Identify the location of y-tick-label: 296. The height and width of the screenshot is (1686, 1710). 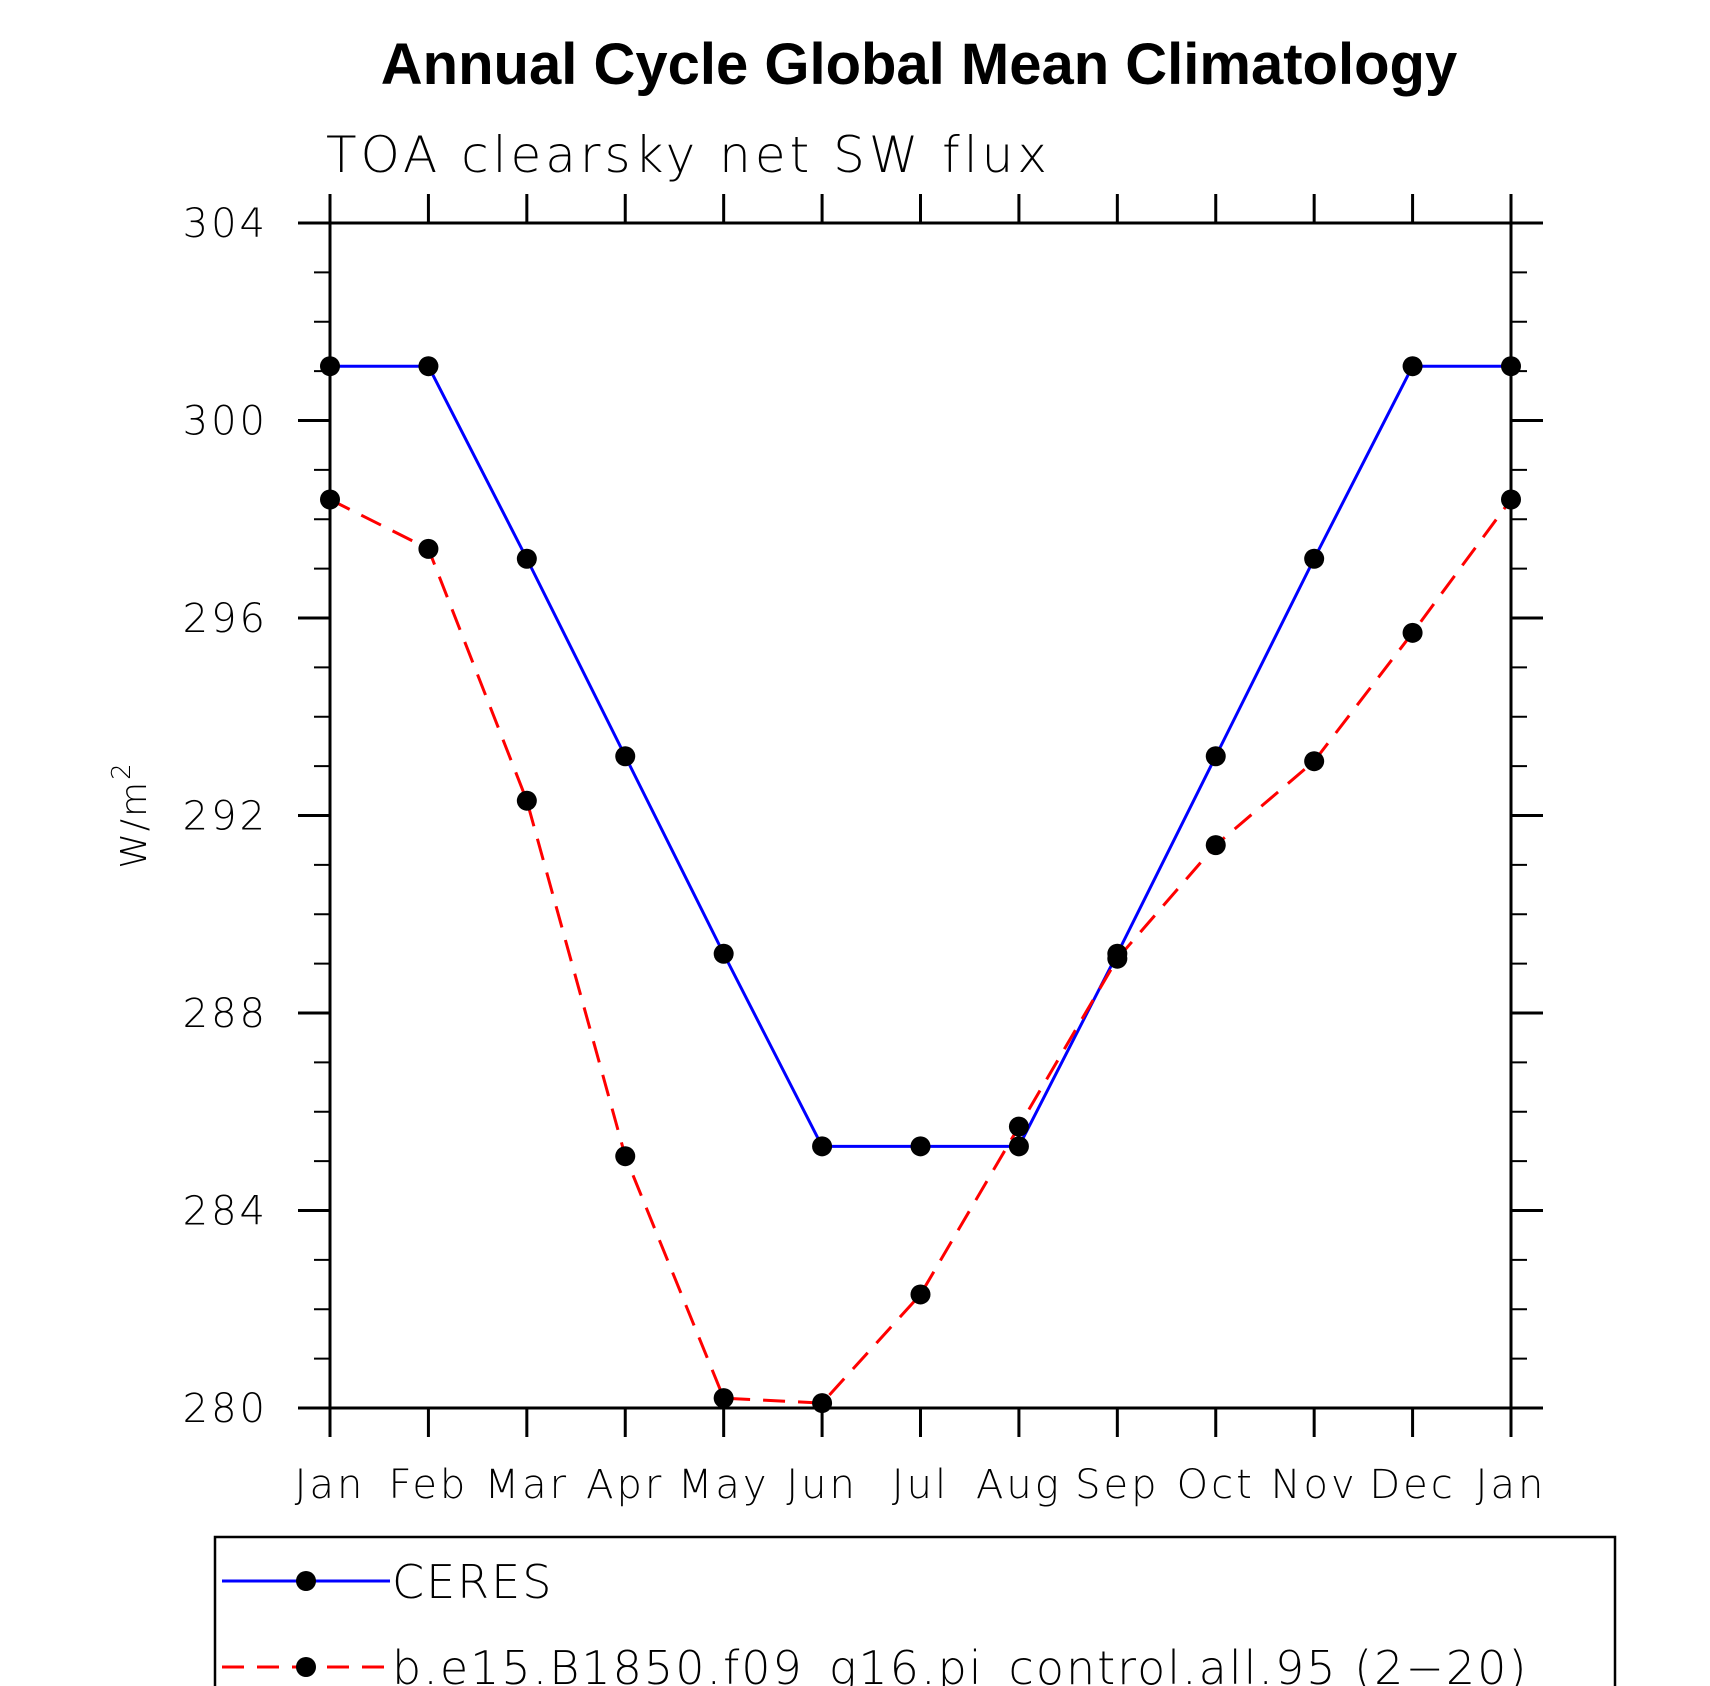
(225, 619).